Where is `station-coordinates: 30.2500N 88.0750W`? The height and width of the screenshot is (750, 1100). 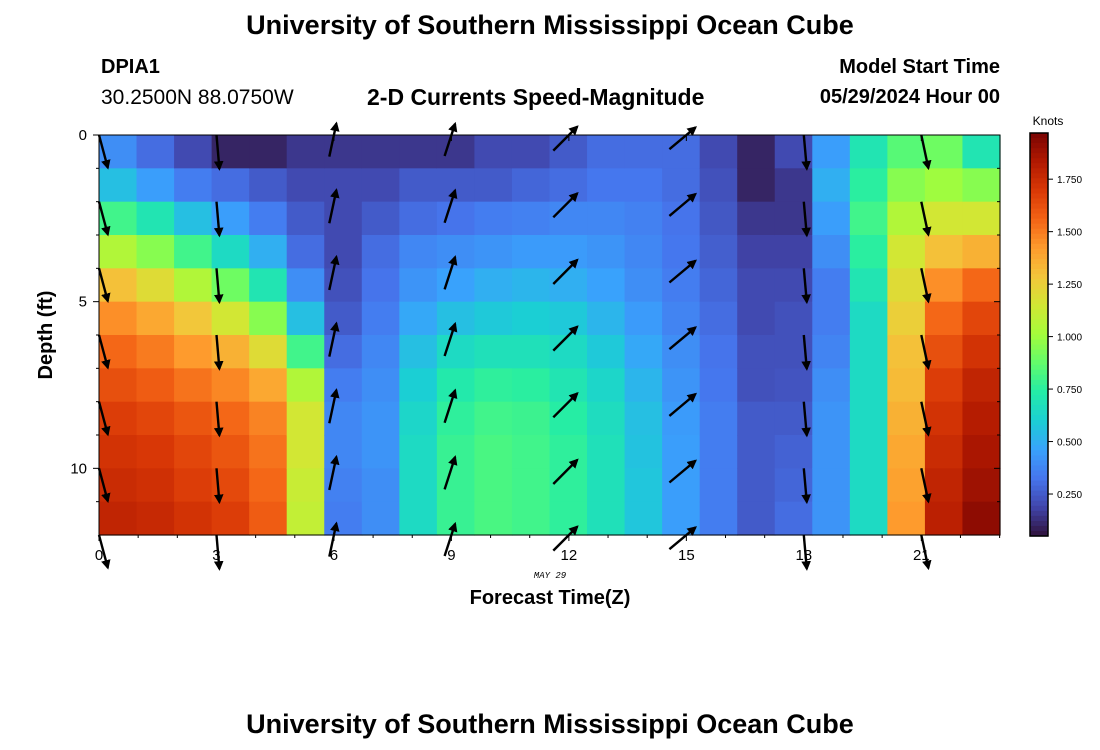
station-coordinates: 30.2500N 88.0750W is located at coordinates (197, 97).